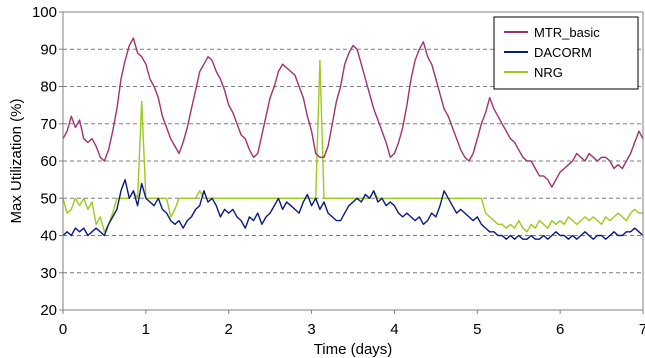 The height and width of the screenshot is (358, 645). What do you see at coordinates (48, 310) in the screenshot?
I see `y-tick-label: 20` at bounding box center [48, 310].